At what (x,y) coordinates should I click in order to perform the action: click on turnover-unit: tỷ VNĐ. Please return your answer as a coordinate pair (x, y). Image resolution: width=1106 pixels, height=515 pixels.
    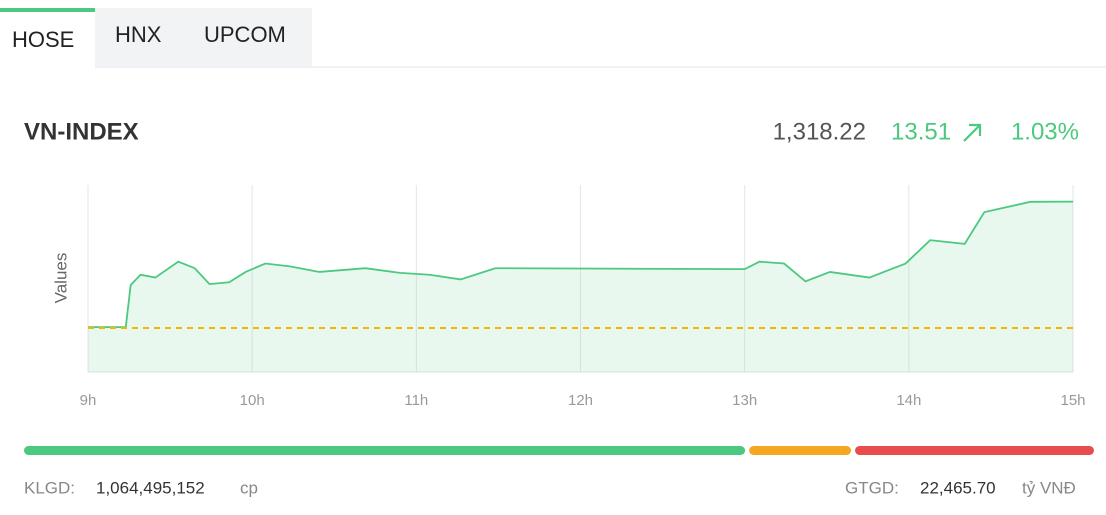
    Looking at the image, I should click on (1049, 487).